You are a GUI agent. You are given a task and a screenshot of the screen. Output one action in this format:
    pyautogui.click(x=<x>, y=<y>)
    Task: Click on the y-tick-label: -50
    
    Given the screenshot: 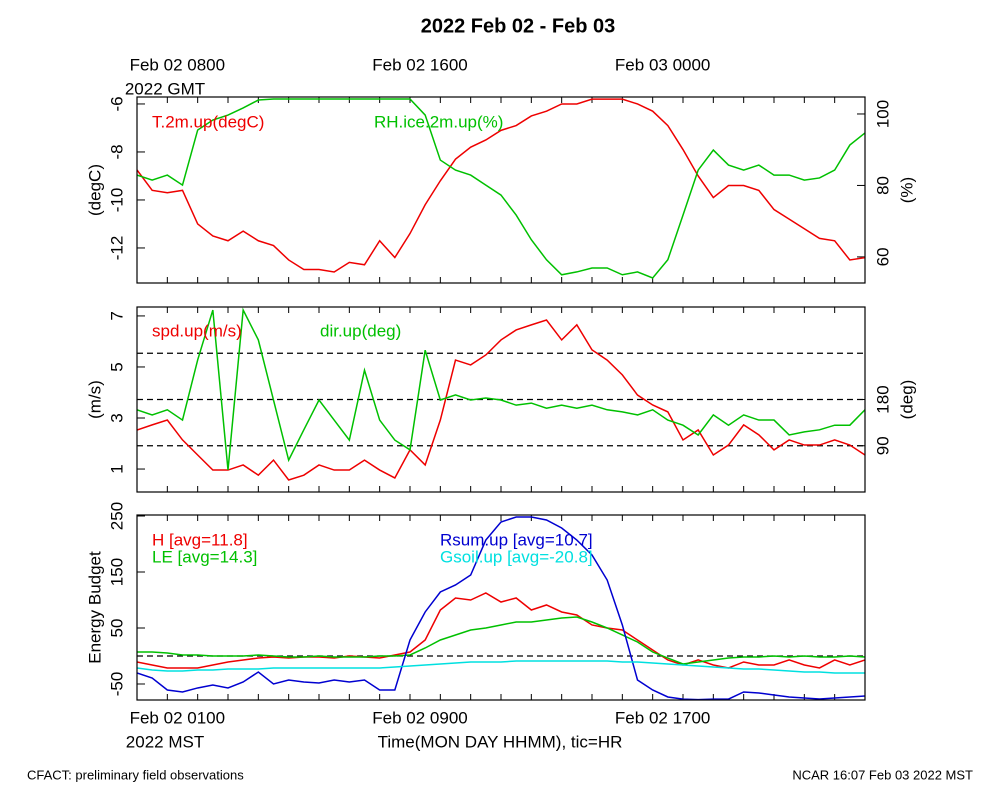 What is the action you would take?
    pyautogui.click(x=116, y=684)
    